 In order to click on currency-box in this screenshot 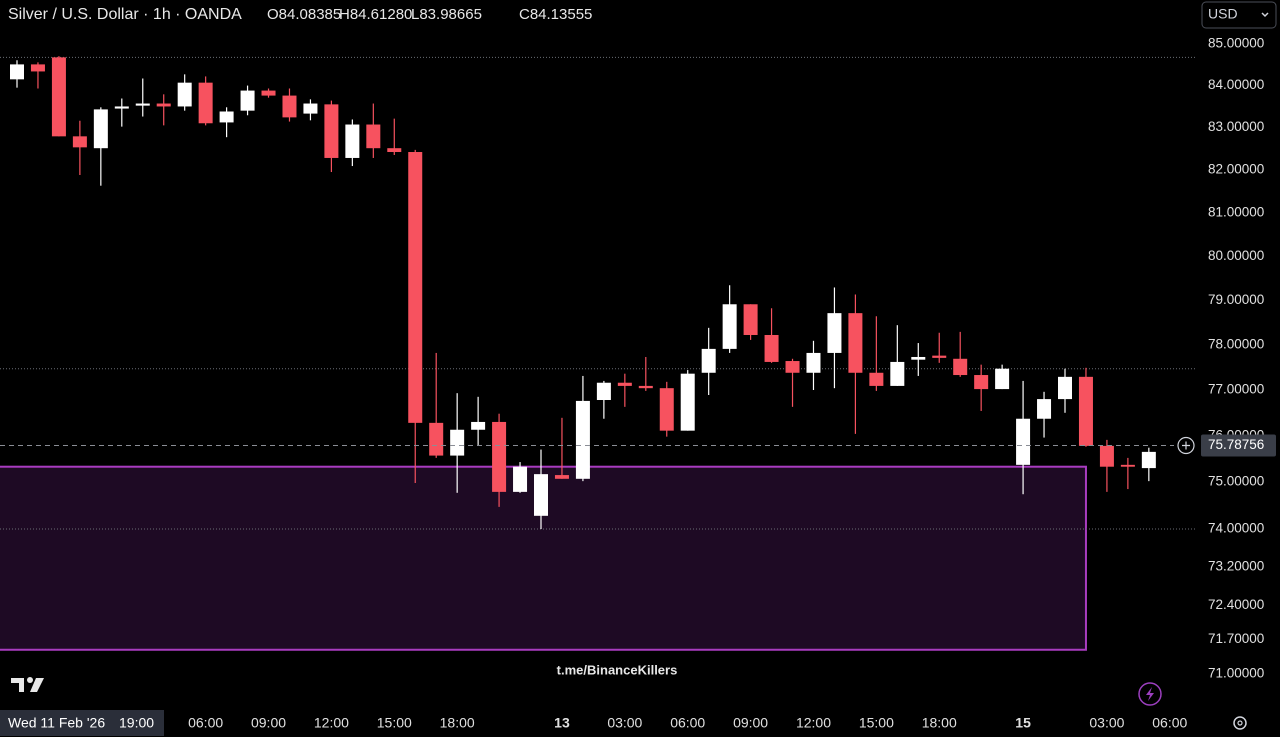, I will do `click(1239, 15)`.